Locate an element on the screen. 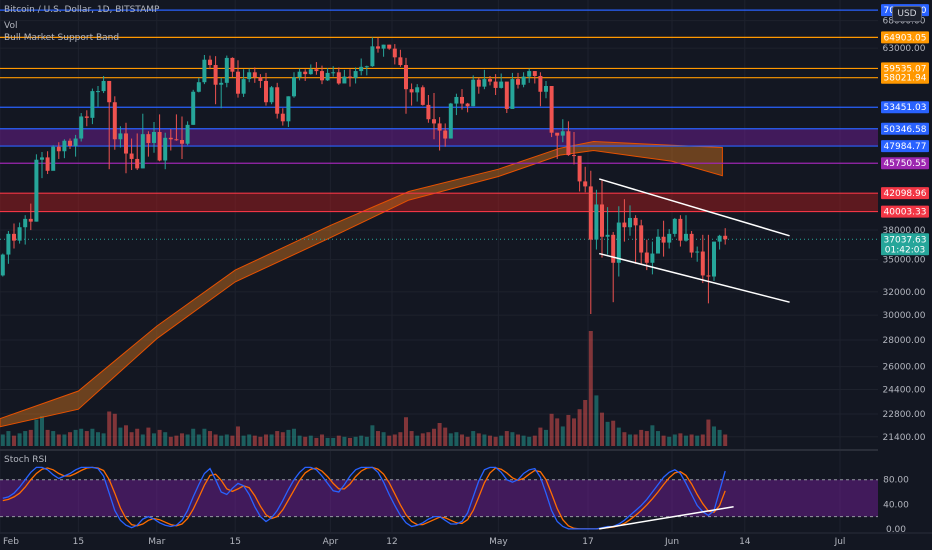 Image resolution: width=932 pixels, height=550 pixels. time-axis: Feb 15 Mar 15 Apr 12 May 17 Jun 14 Jul is located at coordinates (424, 542).